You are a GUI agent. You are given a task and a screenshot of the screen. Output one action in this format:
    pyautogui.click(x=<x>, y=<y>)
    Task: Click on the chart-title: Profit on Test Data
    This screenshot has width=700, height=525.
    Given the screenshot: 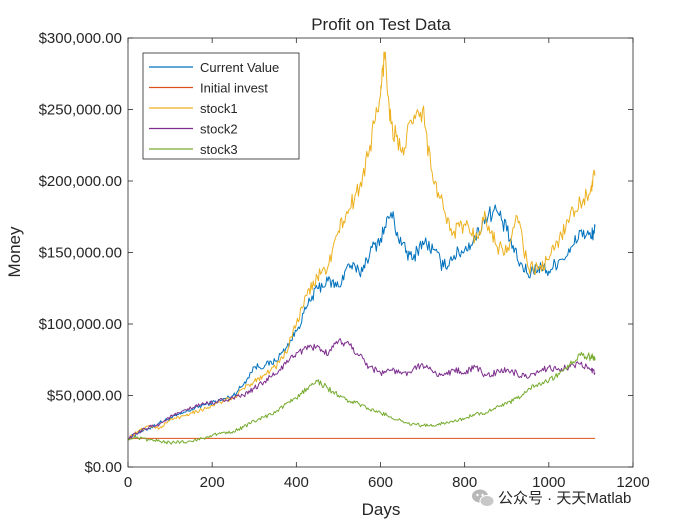 What is the action you would take?
    pyautogui.click(x=381, y=24)
    